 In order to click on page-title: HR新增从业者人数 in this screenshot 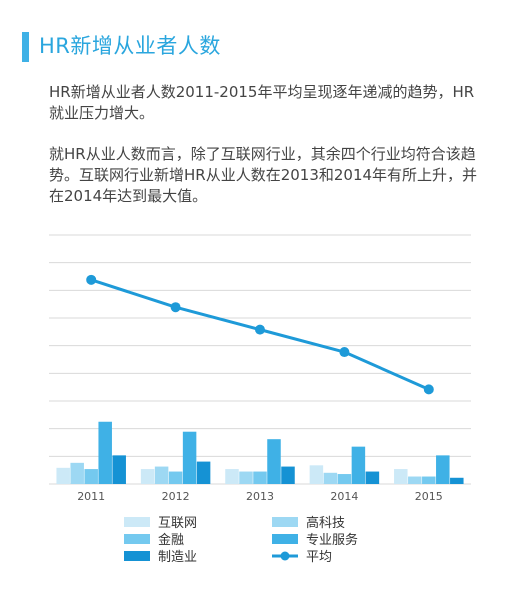, I will do `click(130, 46)`.